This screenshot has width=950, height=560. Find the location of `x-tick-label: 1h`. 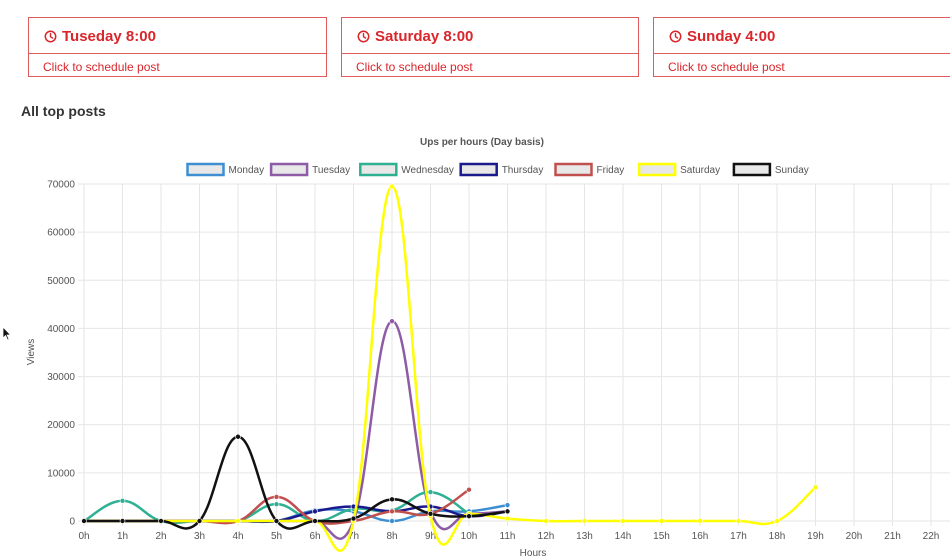

x-tick-label: 1h is located at coordinates (122, 536).